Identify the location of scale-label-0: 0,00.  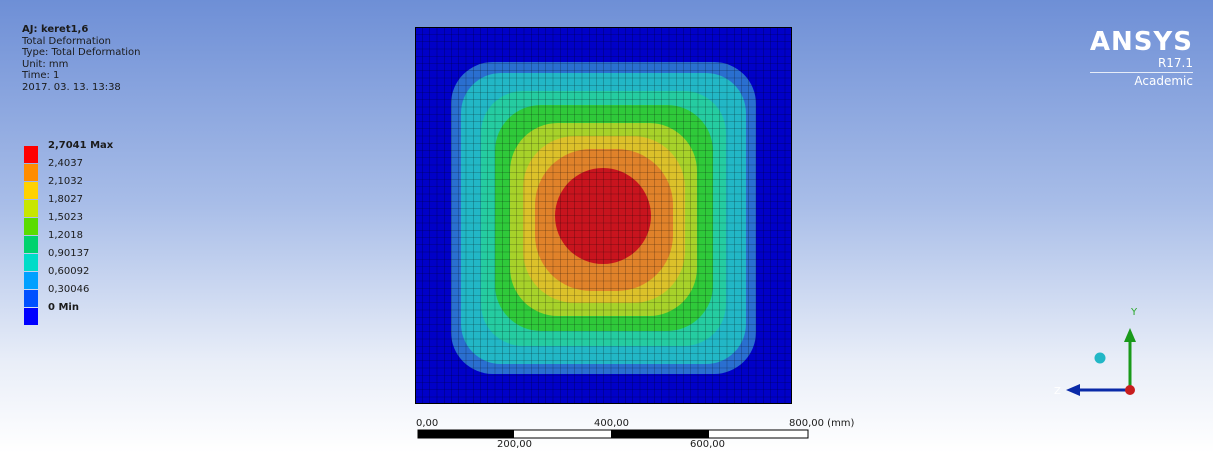
(427, 423).